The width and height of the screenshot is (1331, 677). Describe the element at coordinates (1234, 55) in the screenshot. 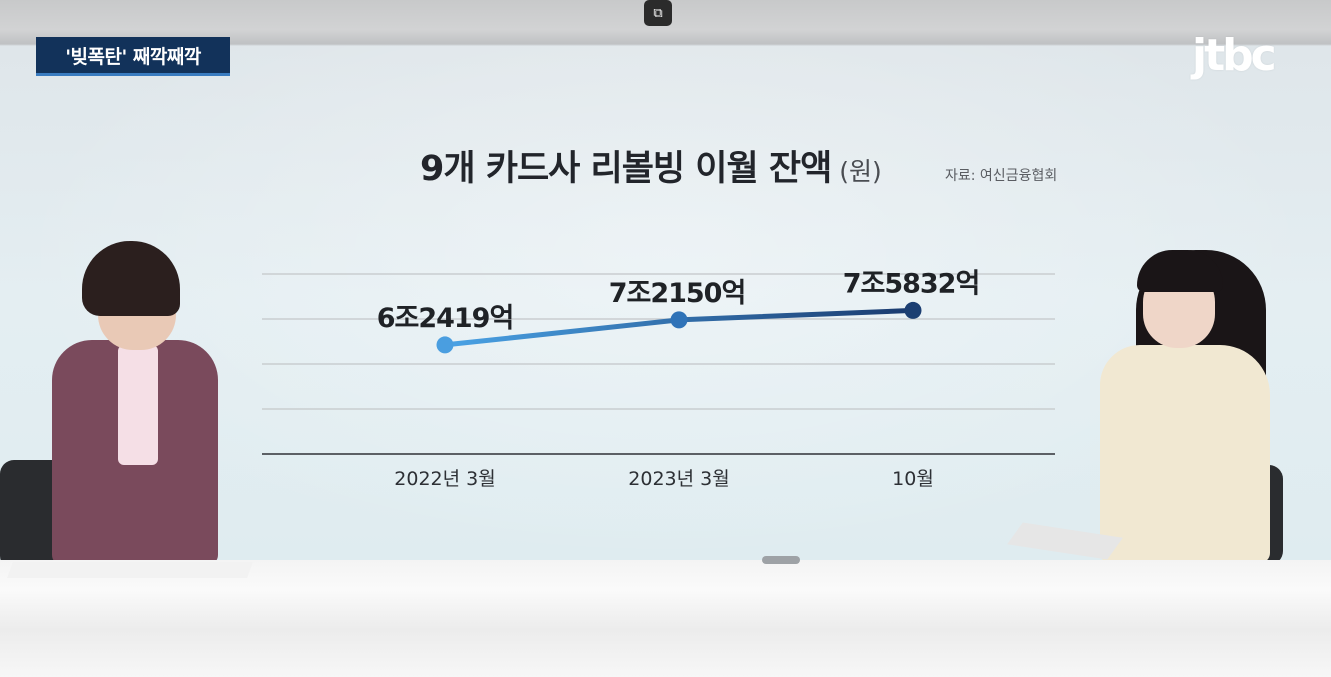

I see `channel-logo: jtbc` at that location.